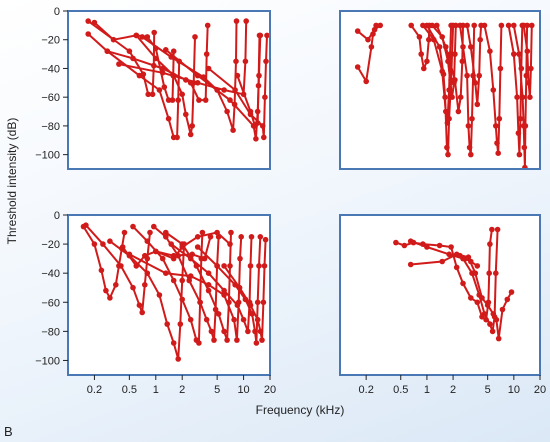 The height and width of the screenshot is (442, 550). What do you see at coordinates (129, 390) in the screenshot?
I see `x-tick-label: 0.5` at bounding box center [129, 390].